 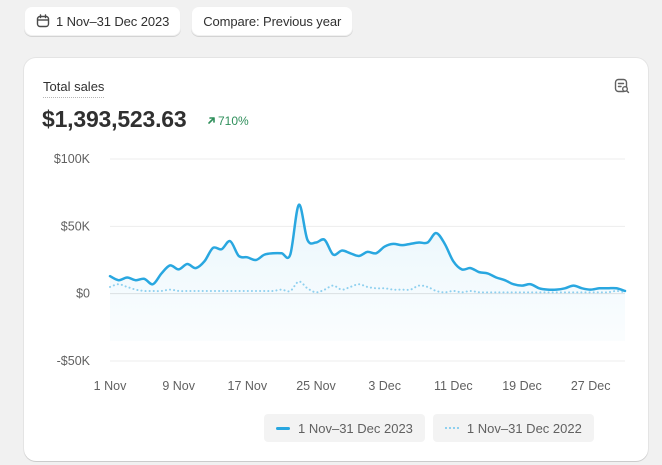 I want to click on metric-title: Total sales, so click(x=74, y=88).